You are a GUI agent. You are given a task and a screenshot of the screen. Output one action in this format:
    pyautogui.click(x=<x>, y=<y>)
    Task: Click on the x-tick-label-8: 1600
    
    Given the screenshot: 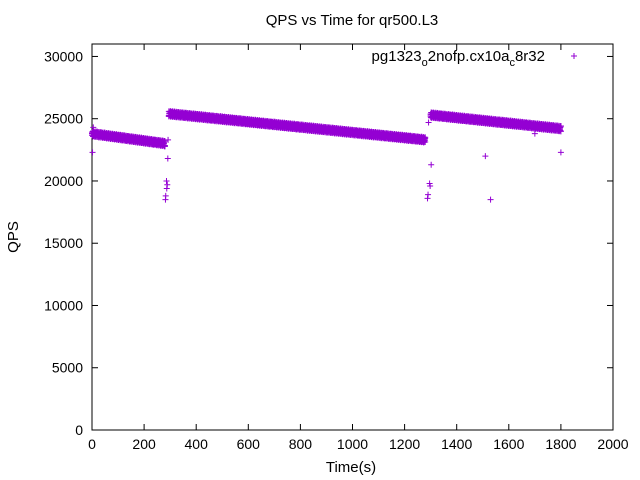 What is the action you would take?
    pyautogui.click(x=508, y=444)
    